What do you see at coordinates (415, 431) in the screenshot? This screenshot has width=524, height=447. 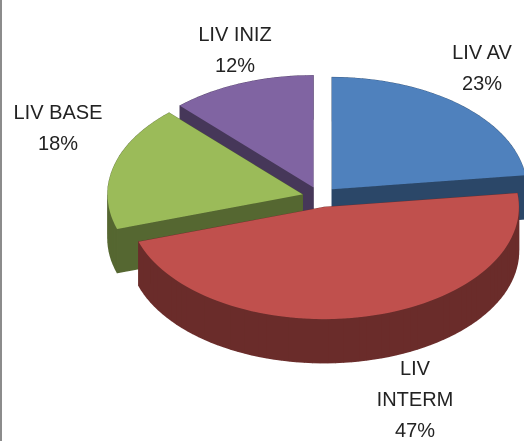 I see `value-label: 47%` at bounding box center [415, 431].